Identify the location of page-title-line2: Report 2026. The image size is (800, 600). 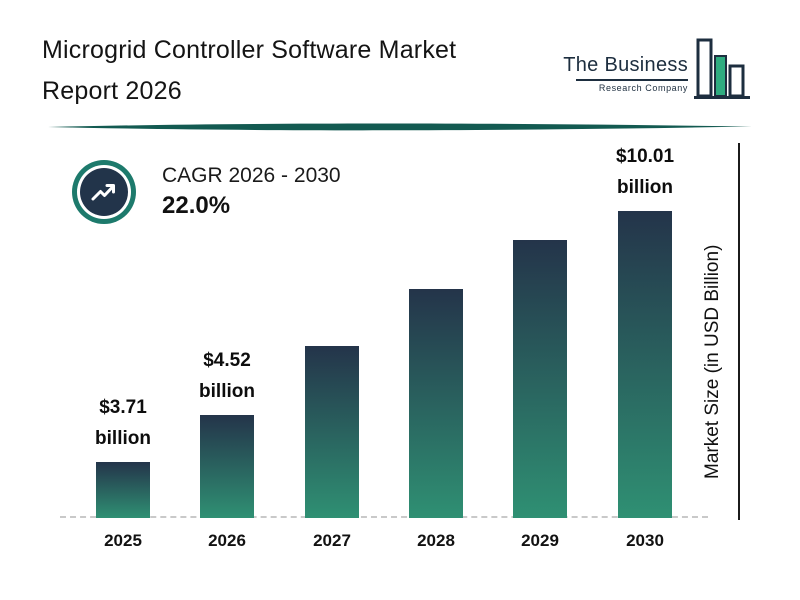
(112, 90).